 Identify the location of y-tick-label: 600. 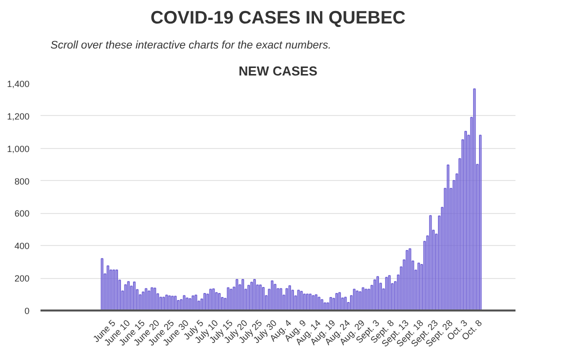
(22, 213).